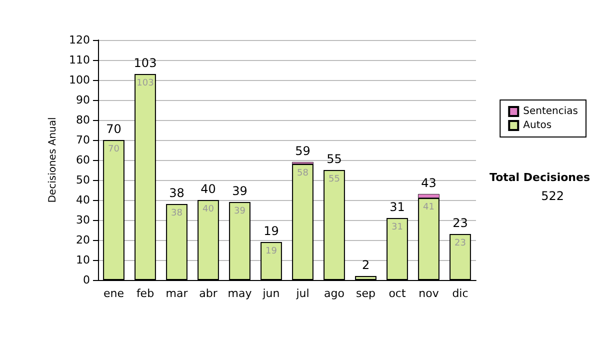 The width and height of the screenshot is (600, 340). What do you see at coordinates (113, 293) in the screenshot?
I see `x-tick-label: ene` at bounding box center [113, 293].